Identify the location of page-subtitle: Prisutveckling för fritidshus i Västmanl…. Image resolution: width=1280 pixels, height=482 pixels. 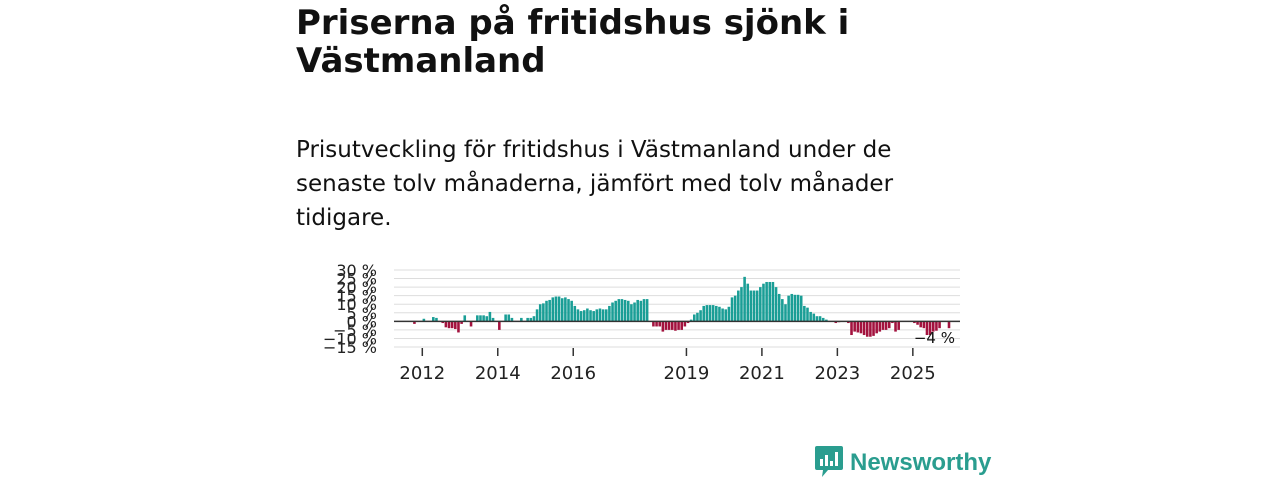
(595, 184).